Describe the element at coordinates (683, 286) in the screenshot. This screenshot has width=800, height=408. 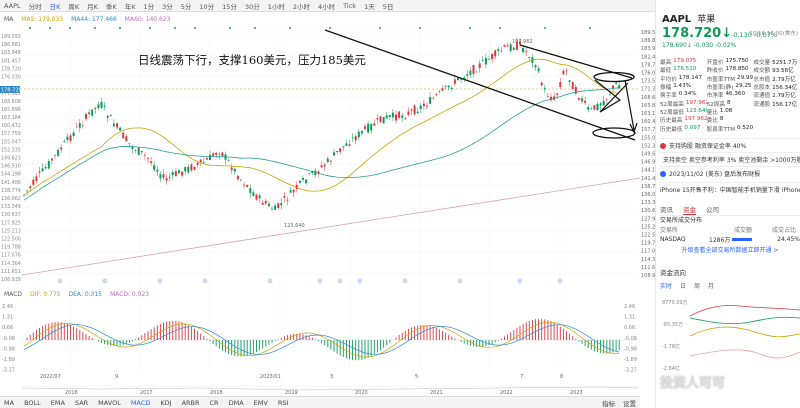
I see `flow-tab: 日` at that location.